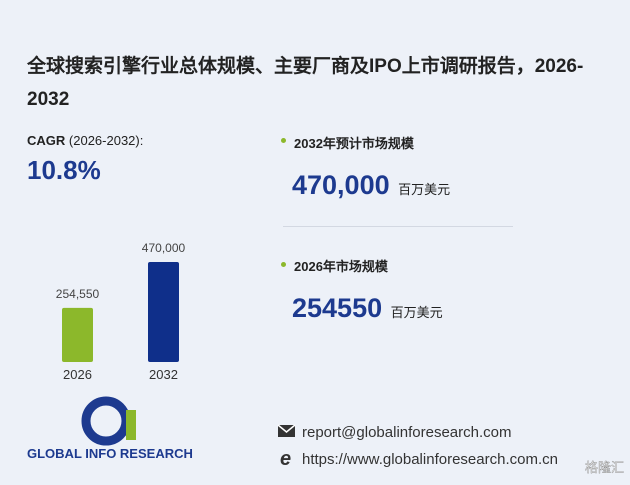  What do you see at coordinates (164, 248) in the screenshot?
I see `value-label: 470,000` at bounding box center [164, 248].